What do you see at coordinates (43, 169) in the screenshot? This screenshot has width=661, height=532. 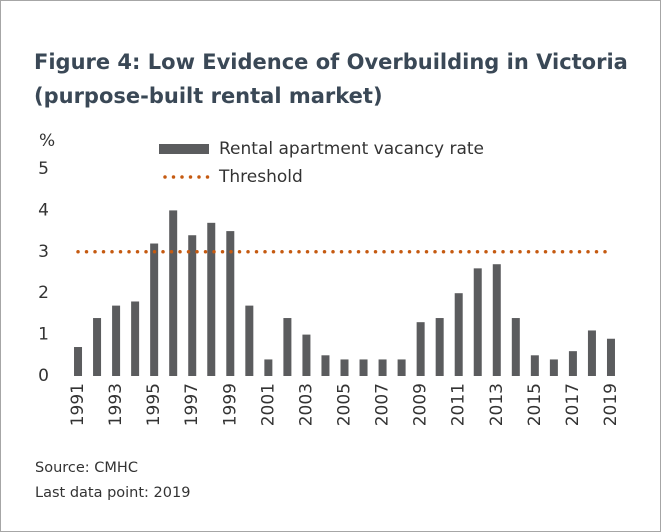 I see `y-tick-label: 5` at bounding box center [43, 169].